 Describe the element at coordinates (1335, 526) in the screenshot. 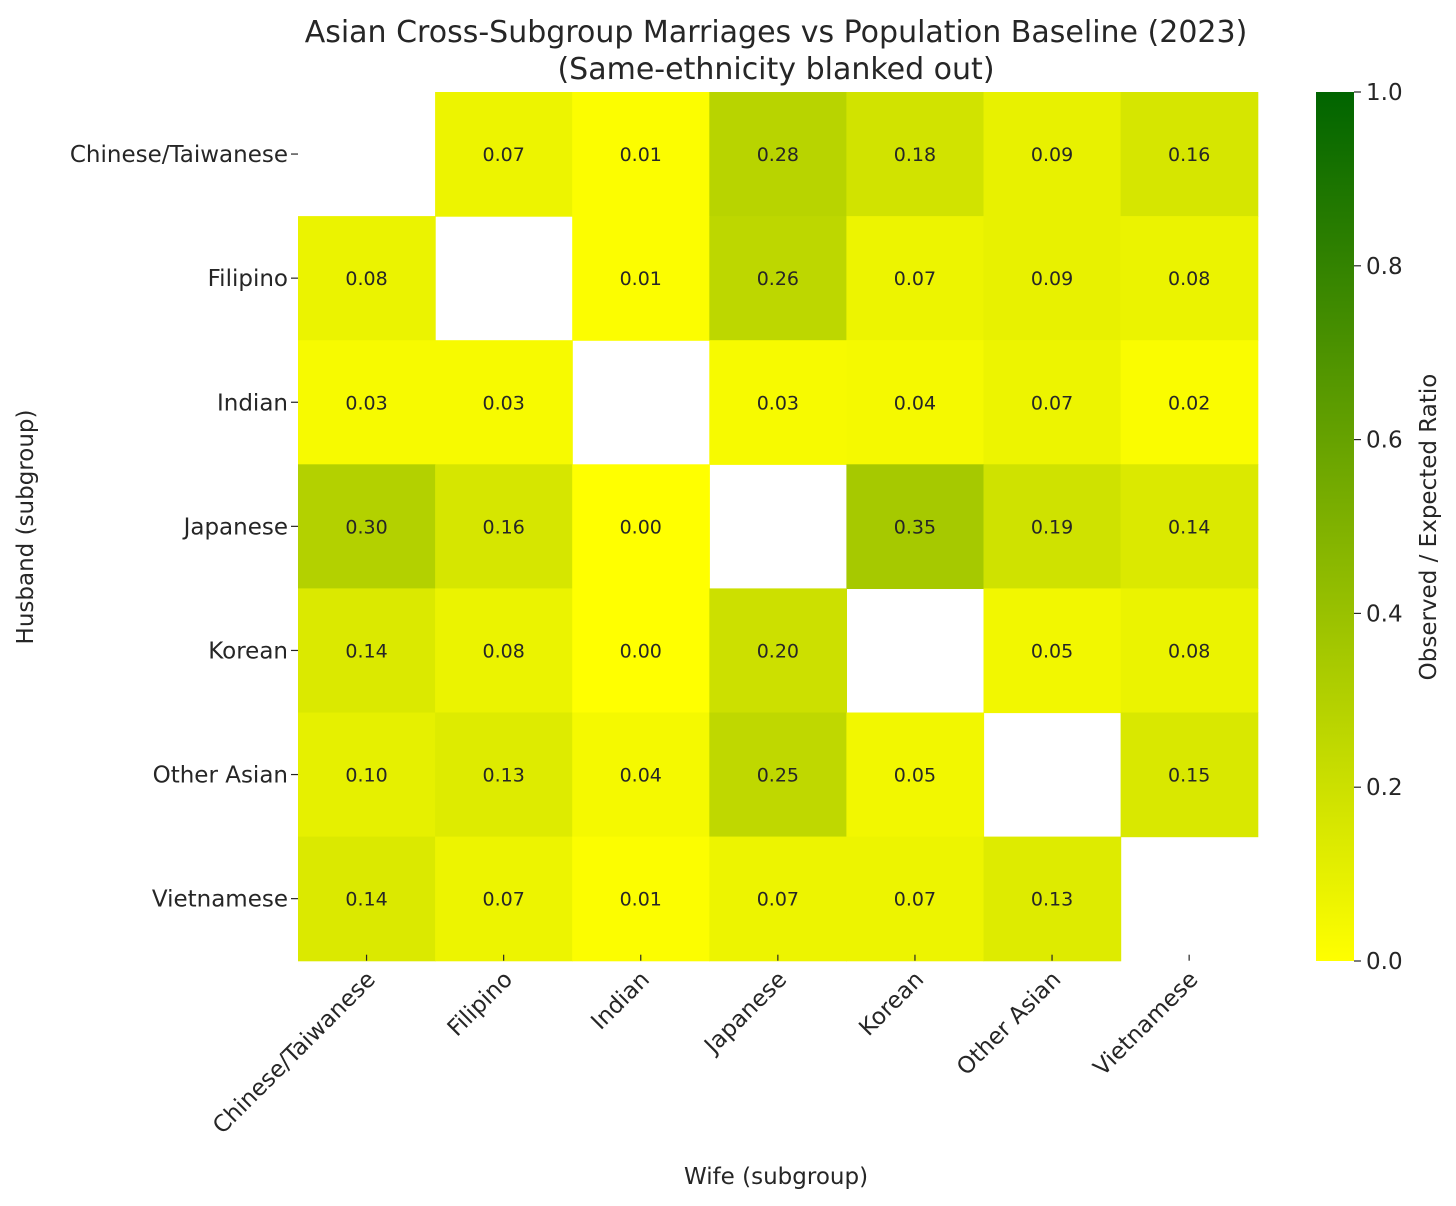

I see `colorbar` at that location.